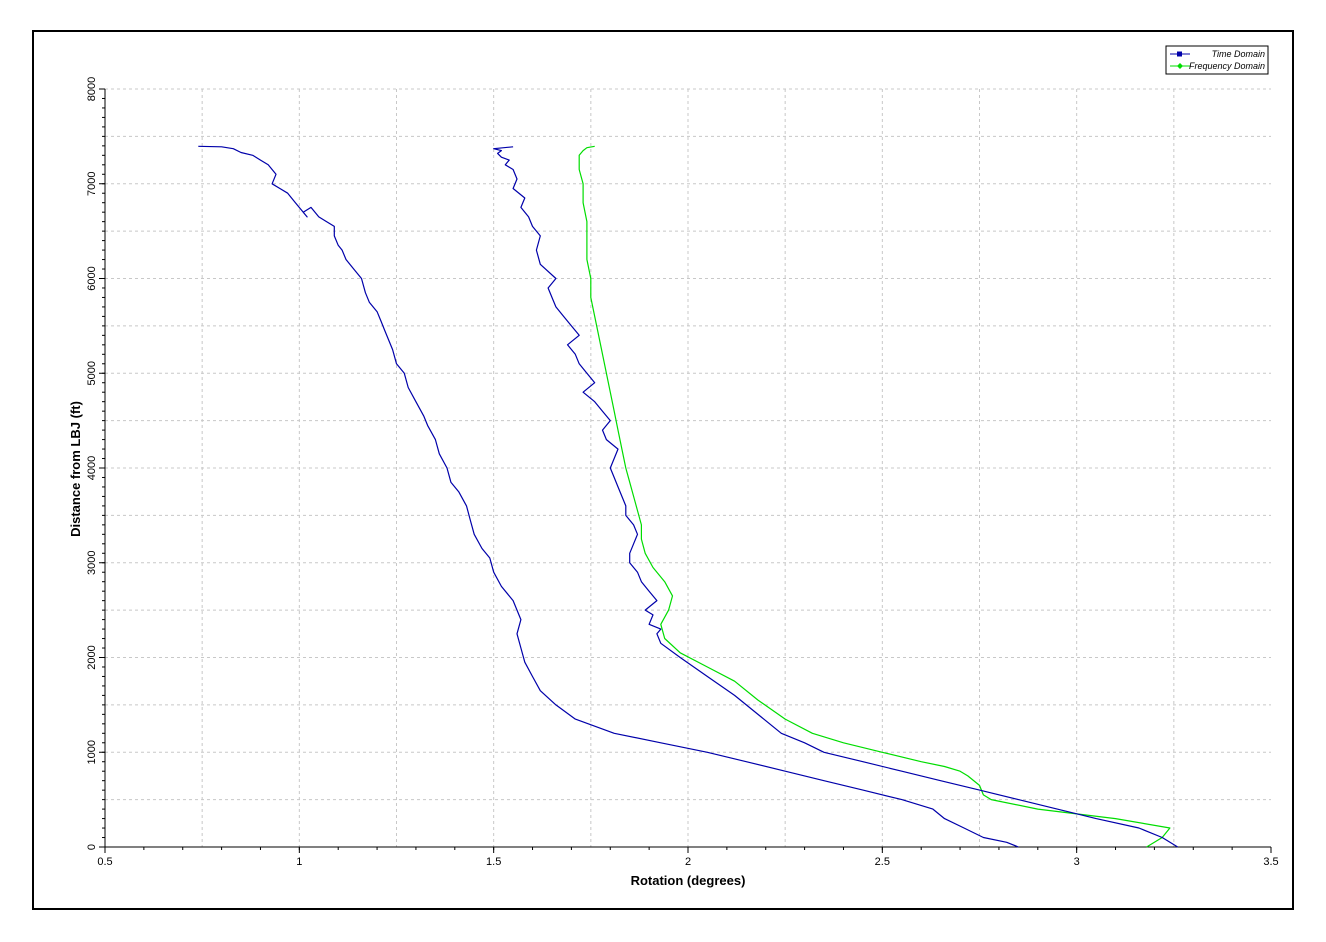 The width and height of the screenshot is (1326, 942). I want to click on y-tick-label: 0, so click(92, 847).